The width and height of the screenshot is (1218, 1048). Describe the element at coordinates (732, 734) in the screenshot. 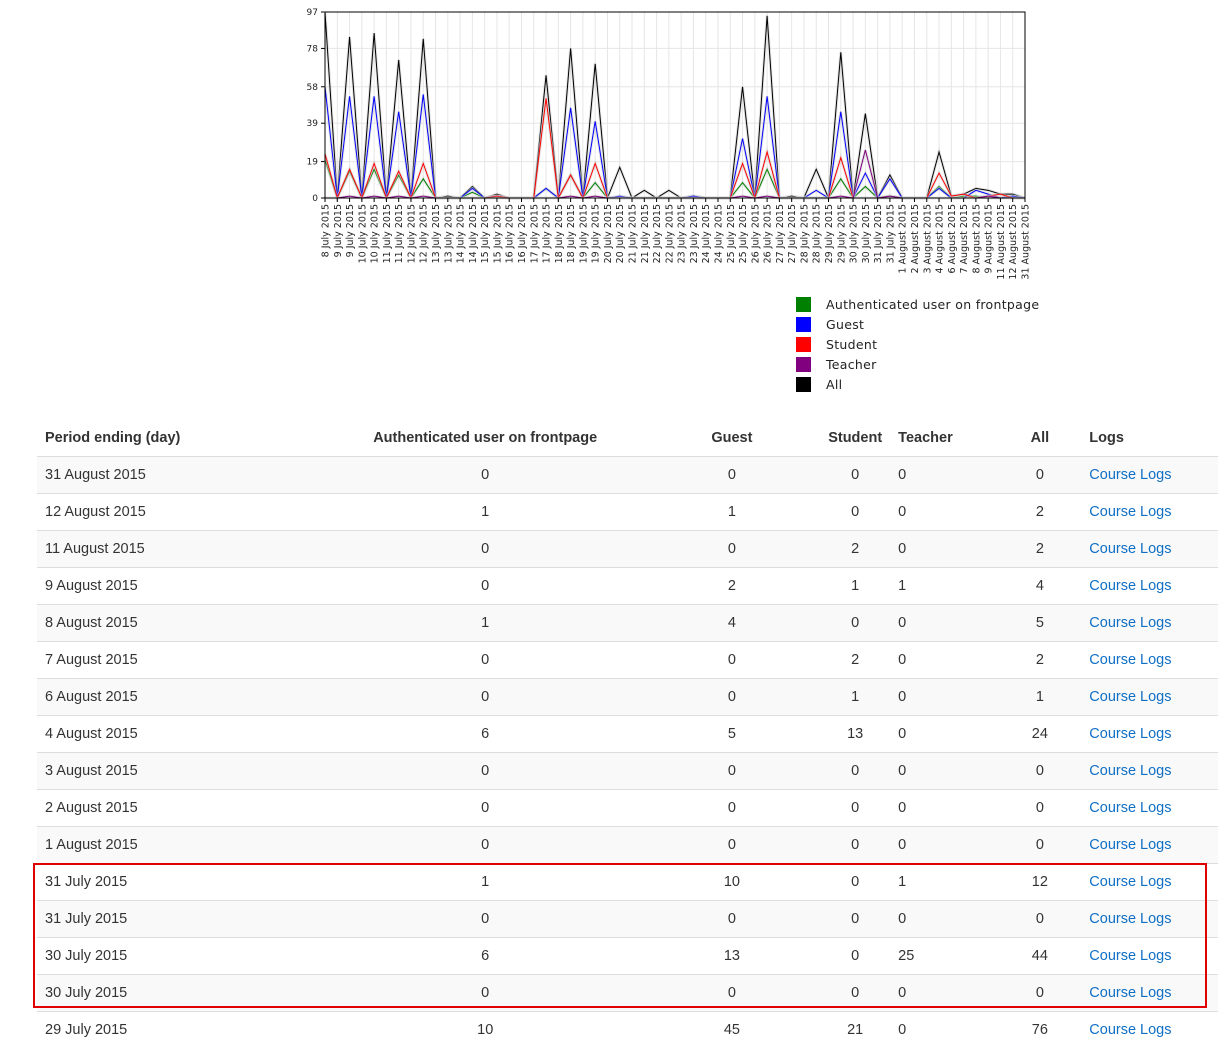

I see `cell-guest: 5` at that location.